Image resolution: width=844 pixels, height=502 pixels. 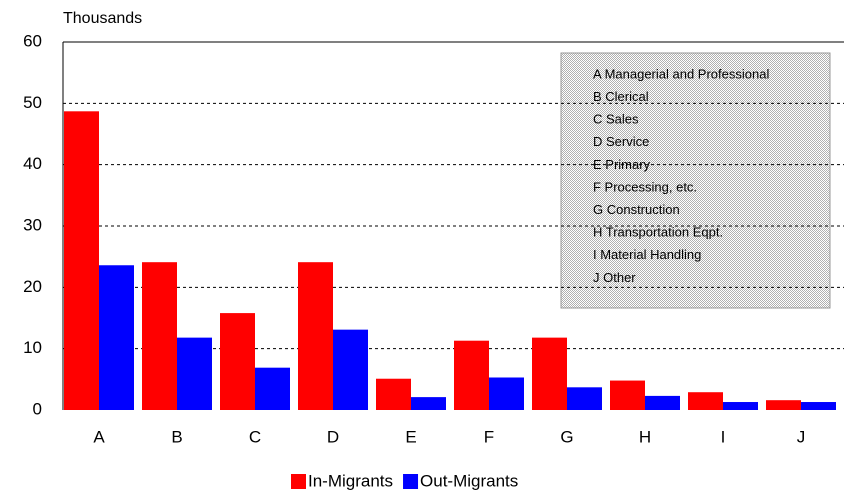 What do you see at coordinates (636, 209) in the screenshot?
I see `category-key-entry: G Construction` at bounding box center [636, 209].